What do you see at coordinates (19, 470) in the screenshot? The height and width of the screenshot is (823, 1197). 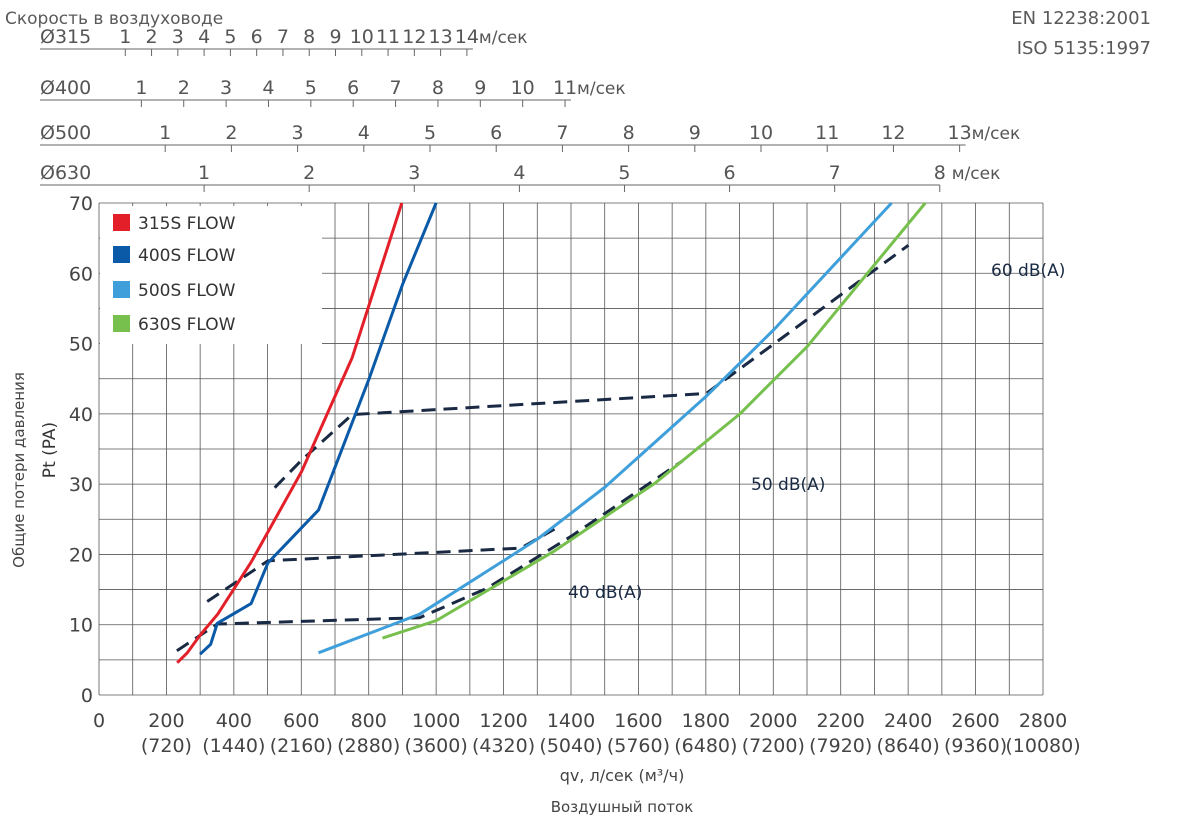 I see `y-axis-label: Общие потери давления` at bounding box center [19, 470].